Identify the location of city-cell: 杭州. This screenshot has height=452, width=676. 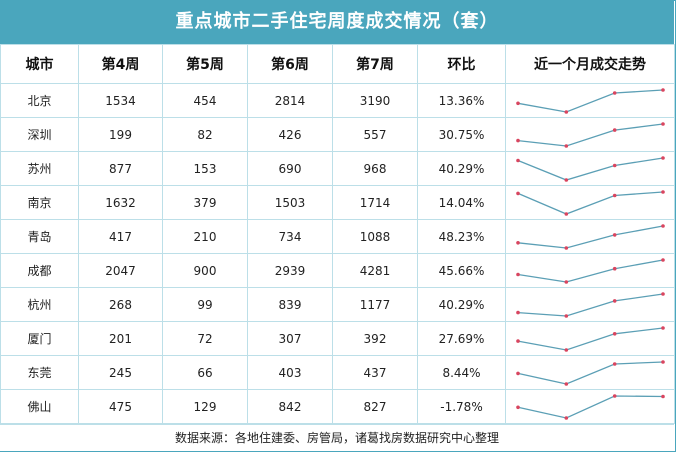
(39, 304).